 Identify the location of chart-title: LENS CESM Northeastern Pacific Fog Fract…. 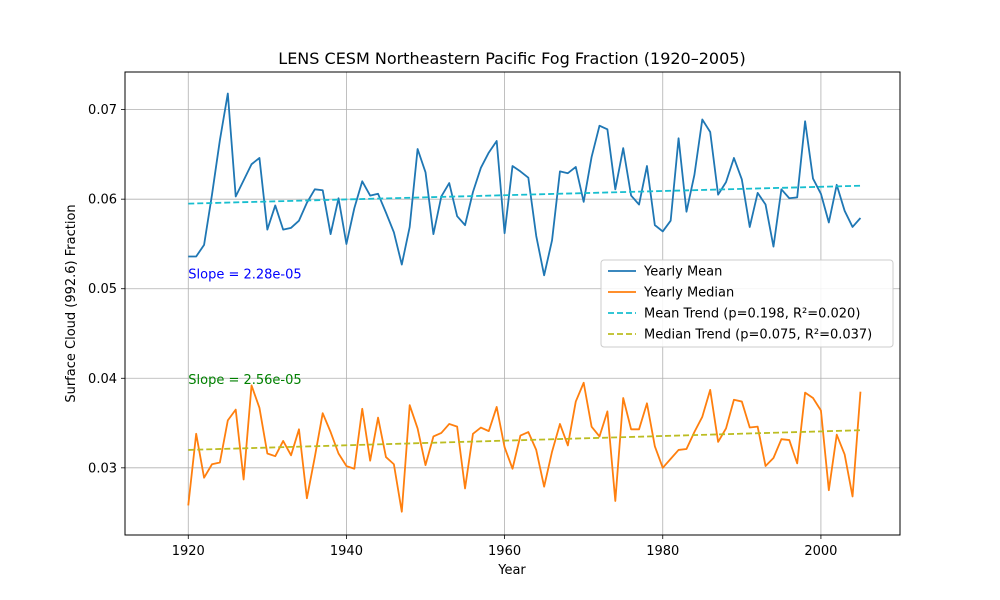
(511, 58).